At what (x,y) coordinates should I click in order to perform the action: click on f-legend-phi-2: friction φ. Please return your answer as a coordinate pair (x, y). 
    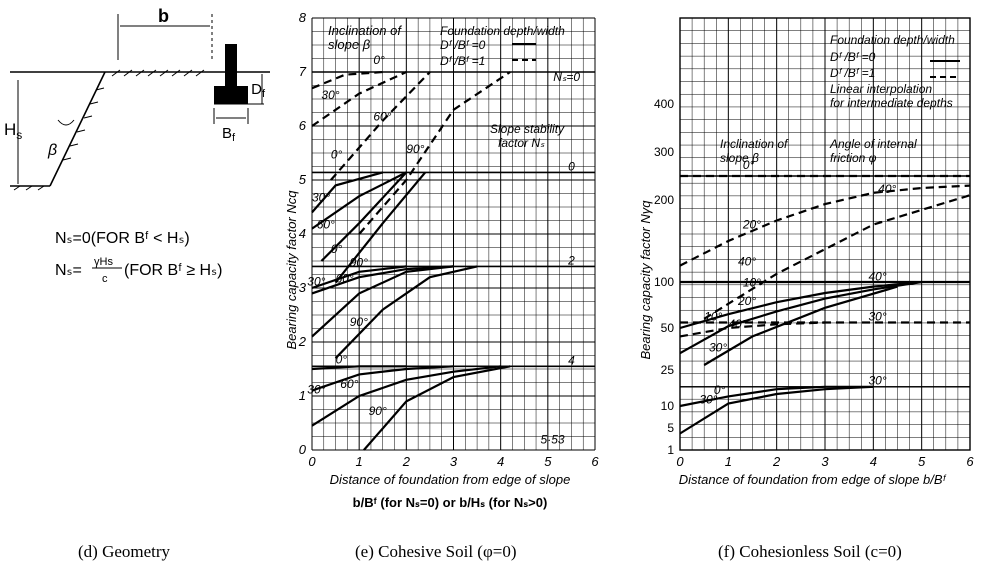
    Looking at the image, I should click on (853, 158).